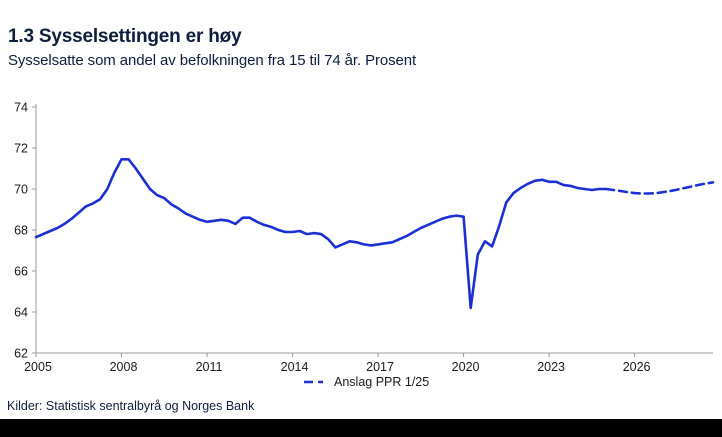 The width and height of the screenshot is (722, 437). I want to click on x-tick-label: 2011, so click(209, 367).